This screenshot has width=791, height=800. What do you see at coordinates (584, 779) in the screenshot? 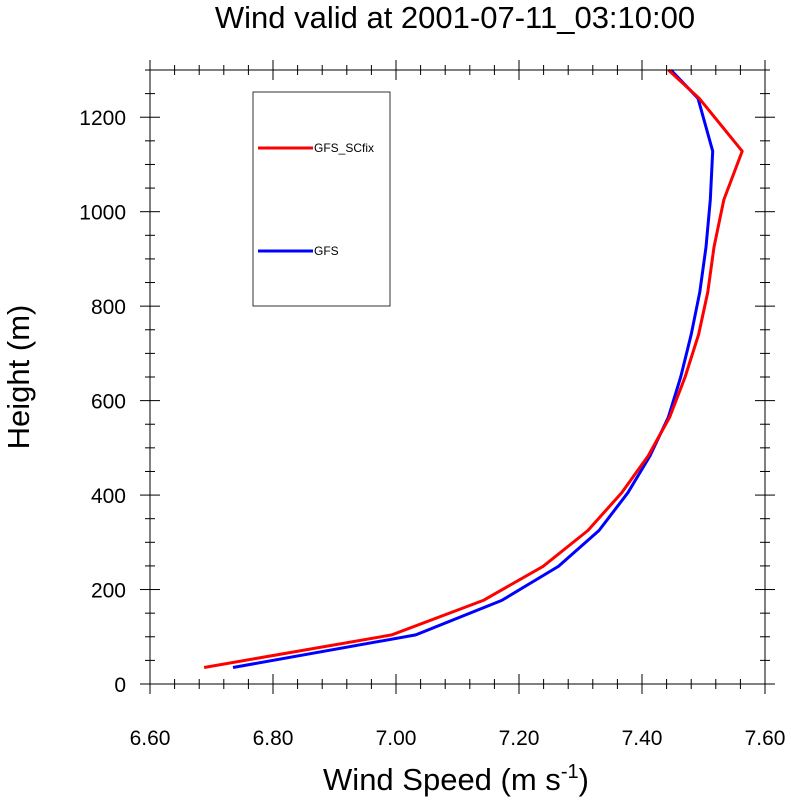
I see `x-axis-label-end: )` at bounding box center [584, 779].